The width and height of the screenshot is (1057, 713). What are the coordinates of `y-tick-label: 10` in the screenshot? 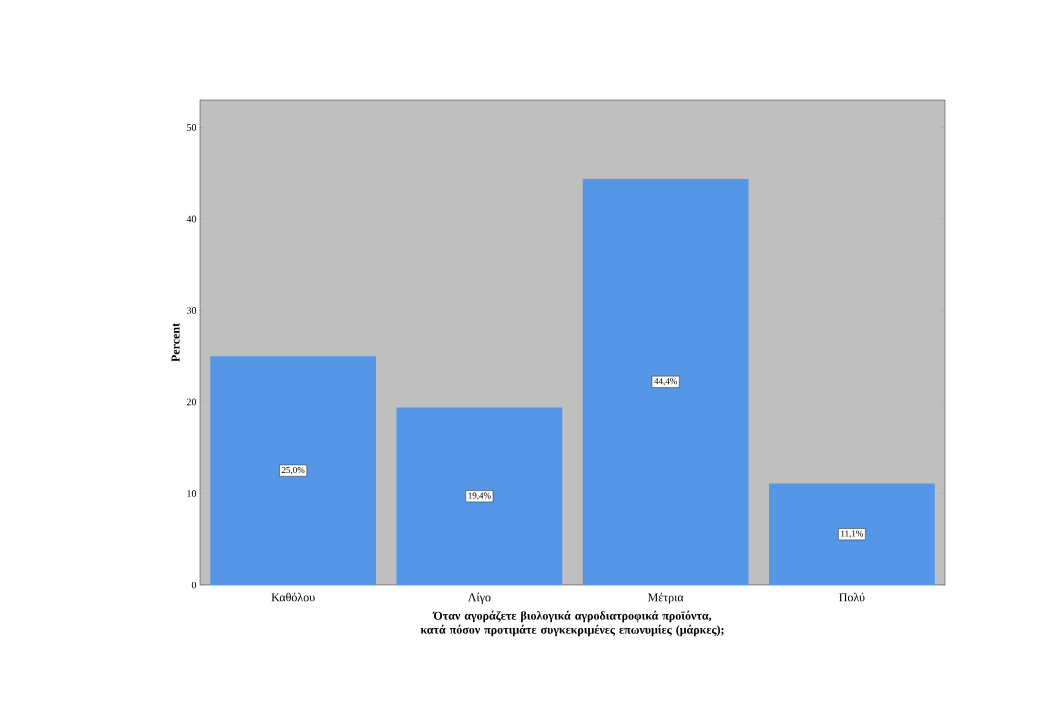 It's located at (192, 493).